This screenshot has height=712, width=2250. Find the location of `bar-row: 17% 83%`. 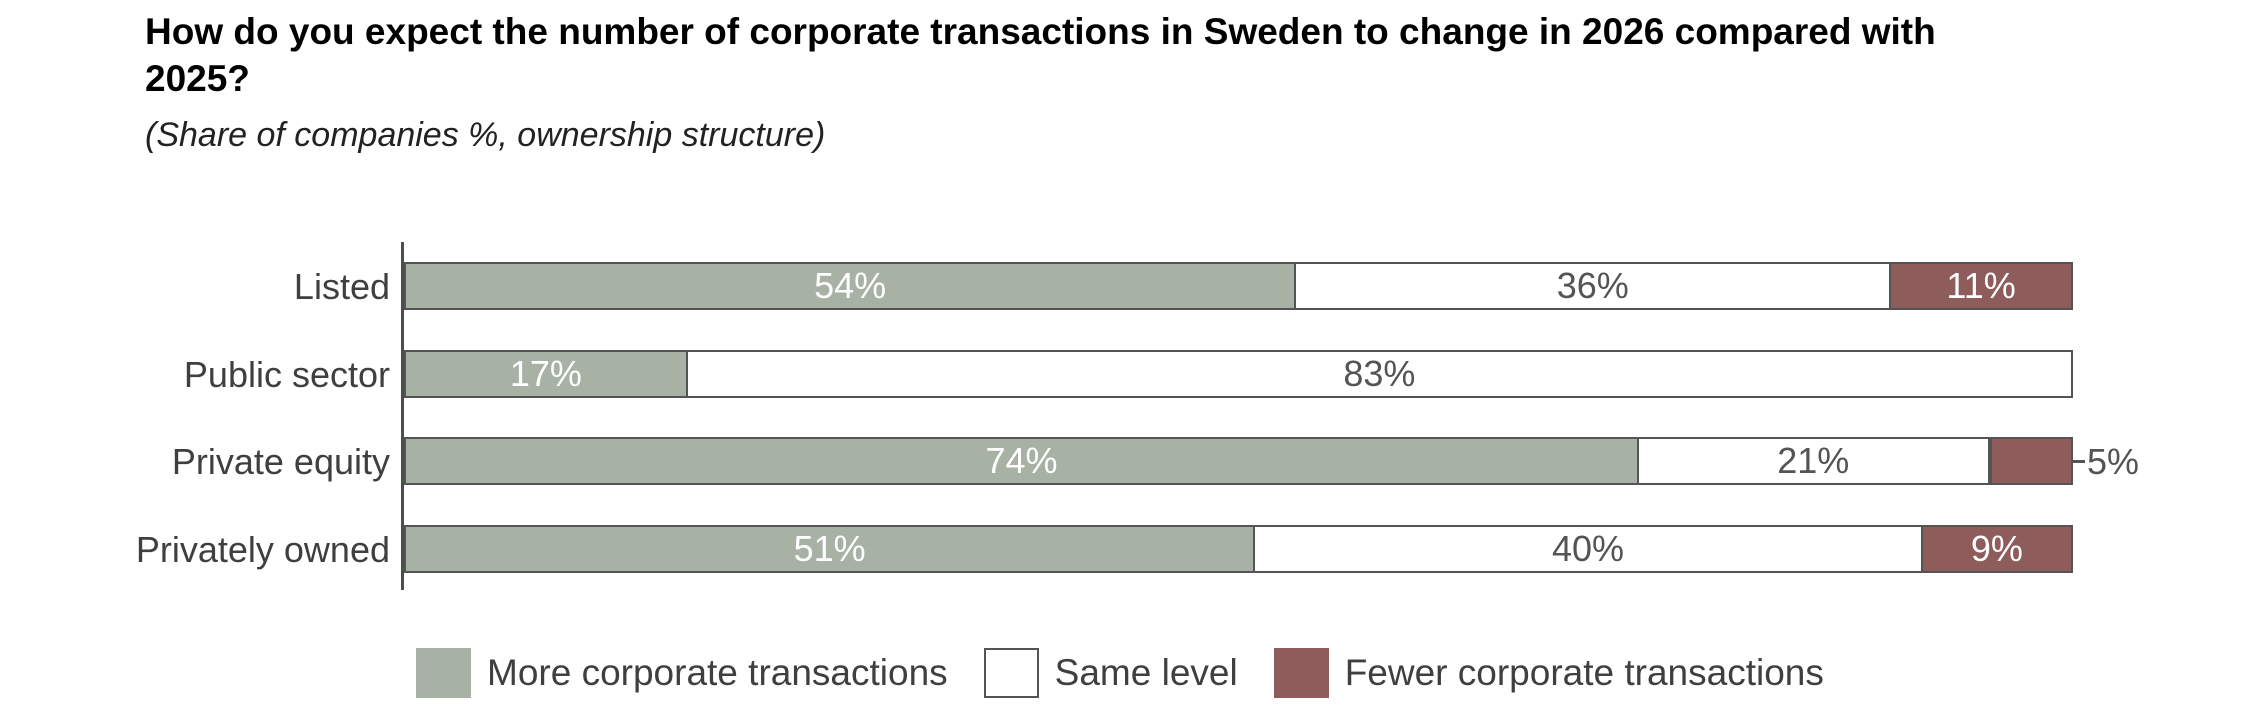

bar-row: 17% 83% is located at coordinates (1238, 374).